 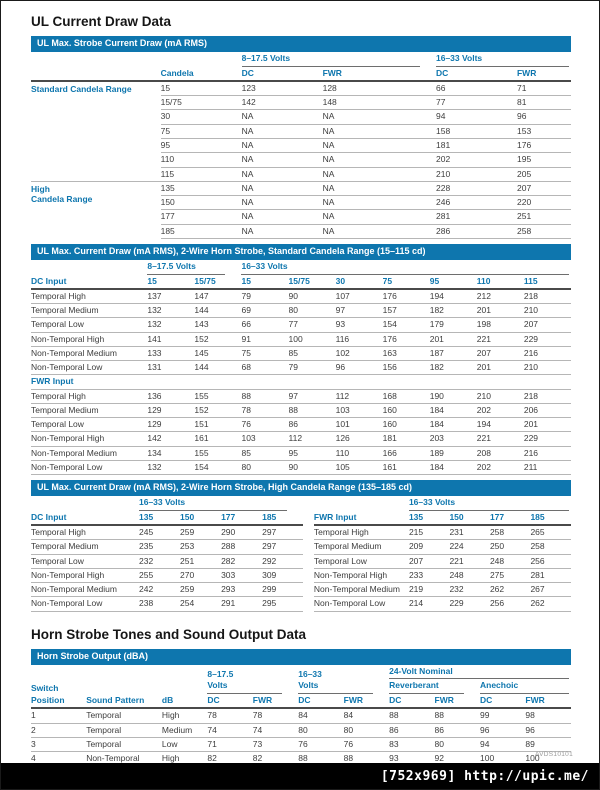 What do you see at coordinates (359, 453) in the screenshot?
I see `current-value-cell: 110` at bounding box center [359, 453].